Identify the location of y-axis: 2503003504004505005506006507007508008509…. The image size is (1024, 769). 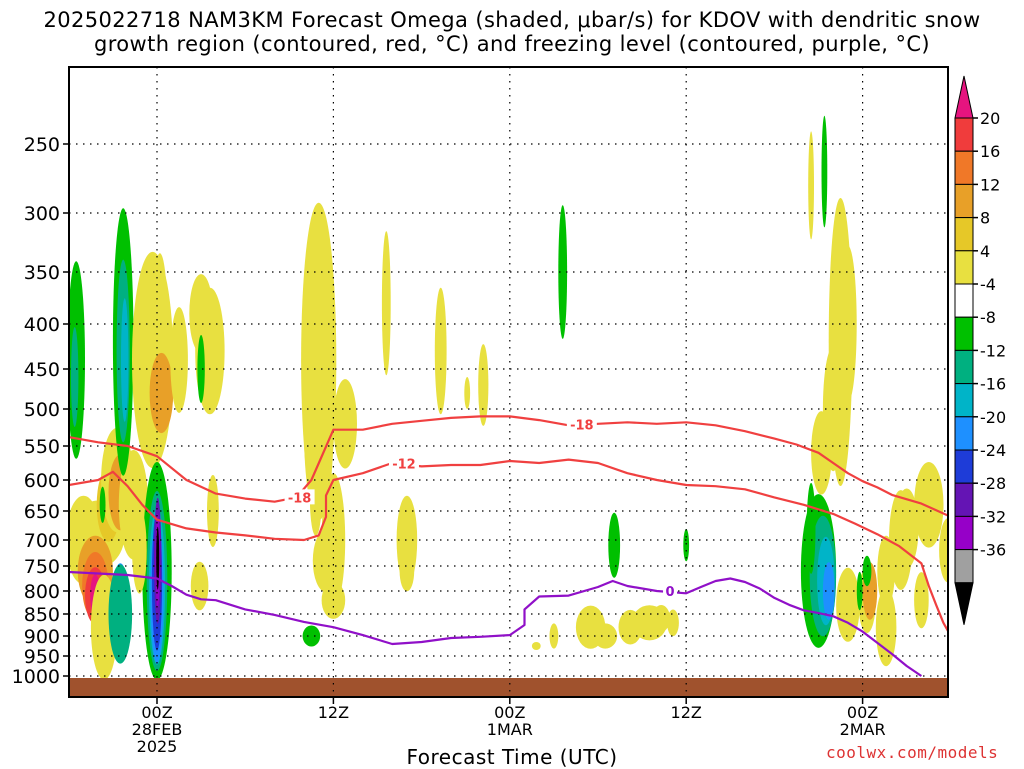
(40, 411).